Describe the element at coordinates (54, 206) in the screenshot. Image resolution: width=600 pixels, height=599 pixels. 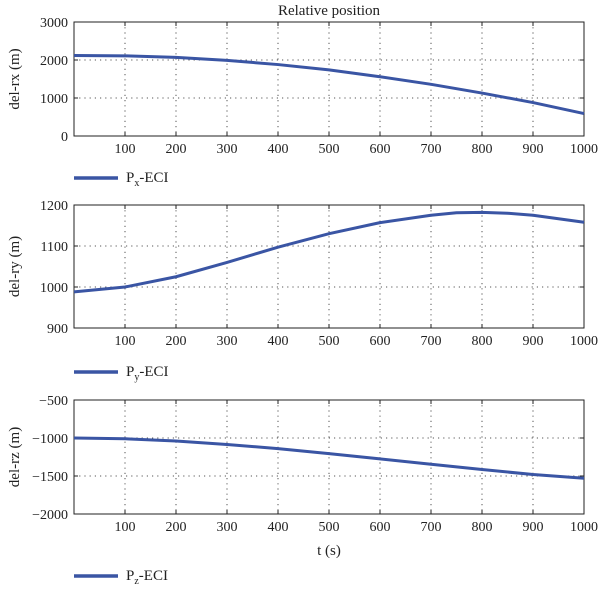
I see `y-tick-label: 1200` at that location.